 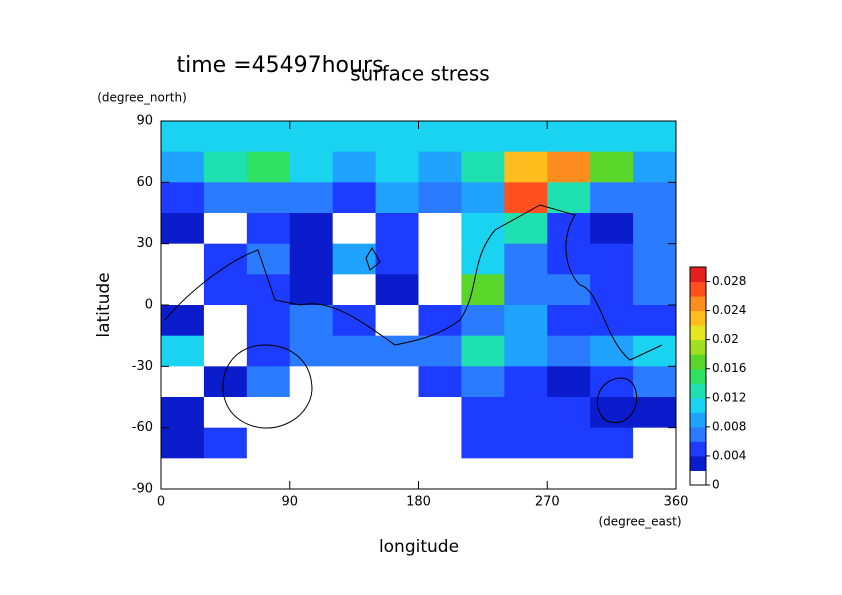 I want to click on y-tick-label: -90, so click(x=142, y=489).